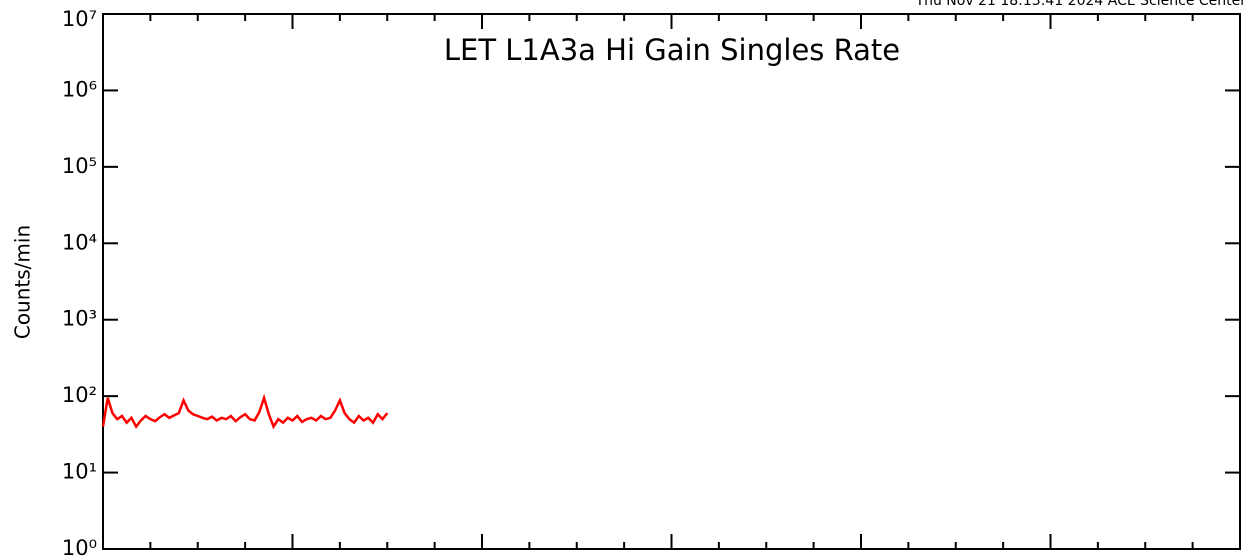 This screenshot has height=556, width=1252. What do you see at coordinates (672, 50) in the screenshot?
I see `chart-title: LET L1A3a Hi Gain Singles Rate` at bounding box center [672, 50].